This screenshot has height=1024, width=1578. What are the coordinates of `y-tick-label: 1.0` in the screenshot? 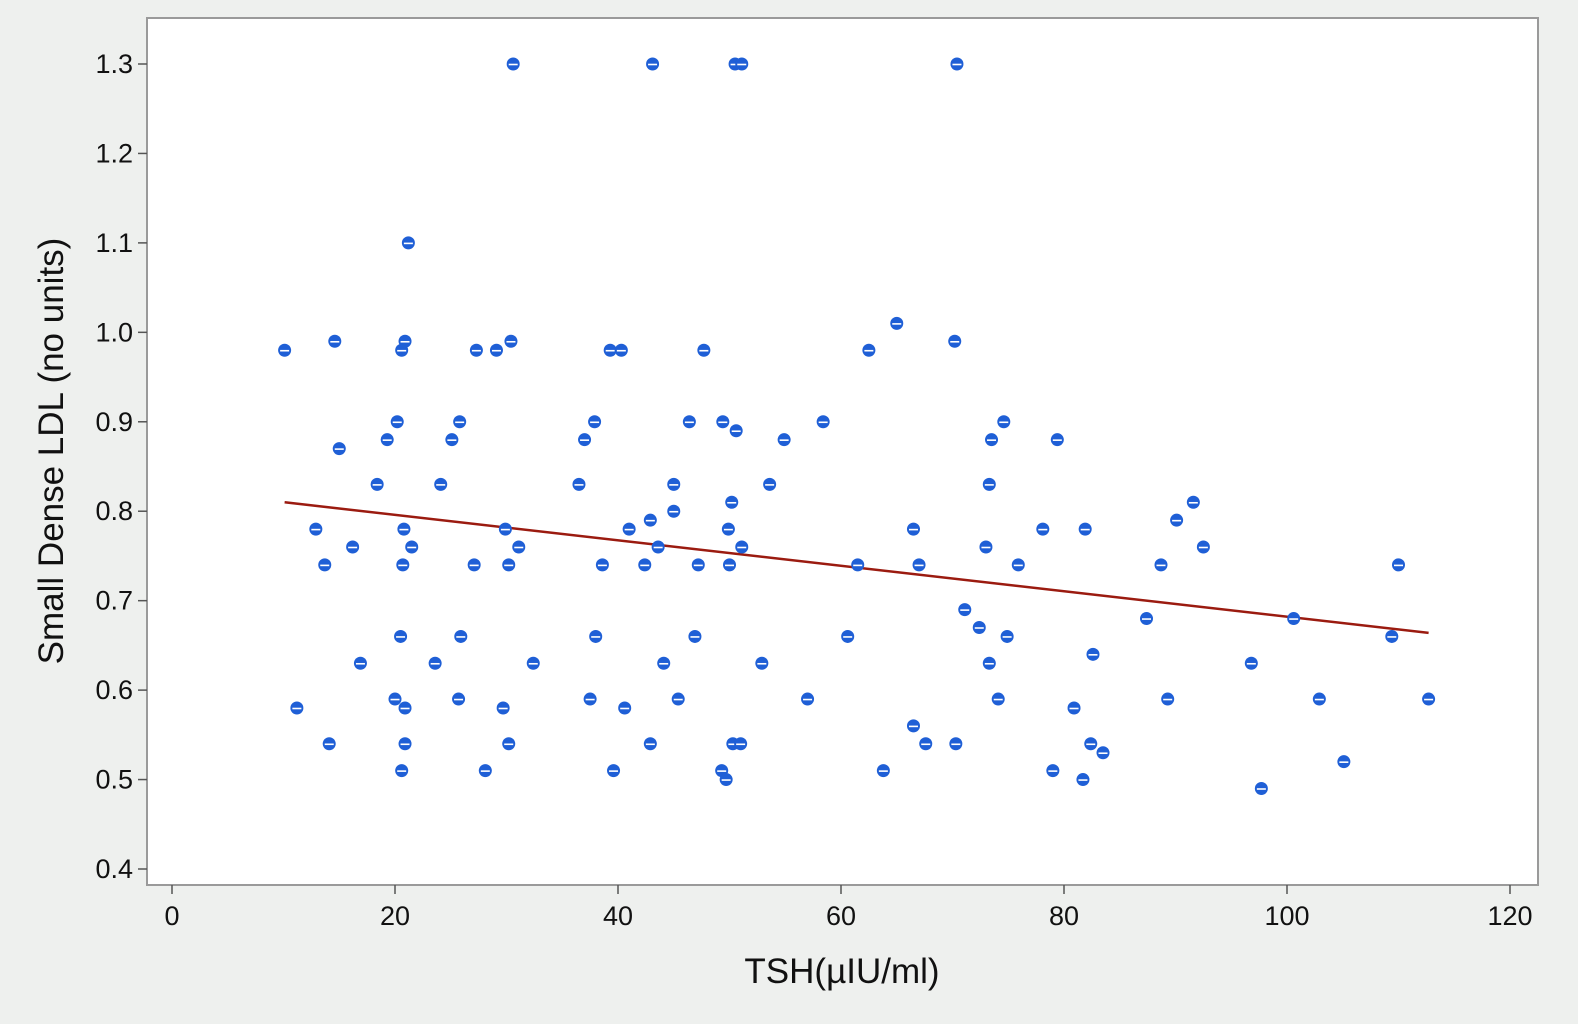 It's located at (114, 332).